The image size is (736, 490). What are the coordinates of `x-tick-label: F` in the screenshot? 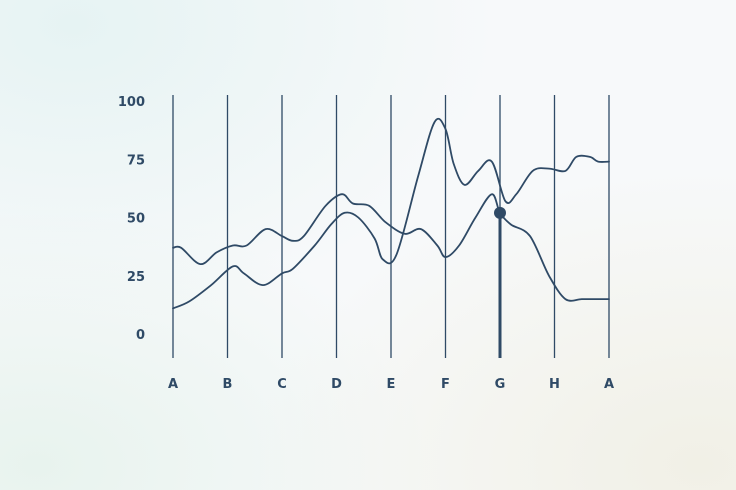 It's located at (445, 384).